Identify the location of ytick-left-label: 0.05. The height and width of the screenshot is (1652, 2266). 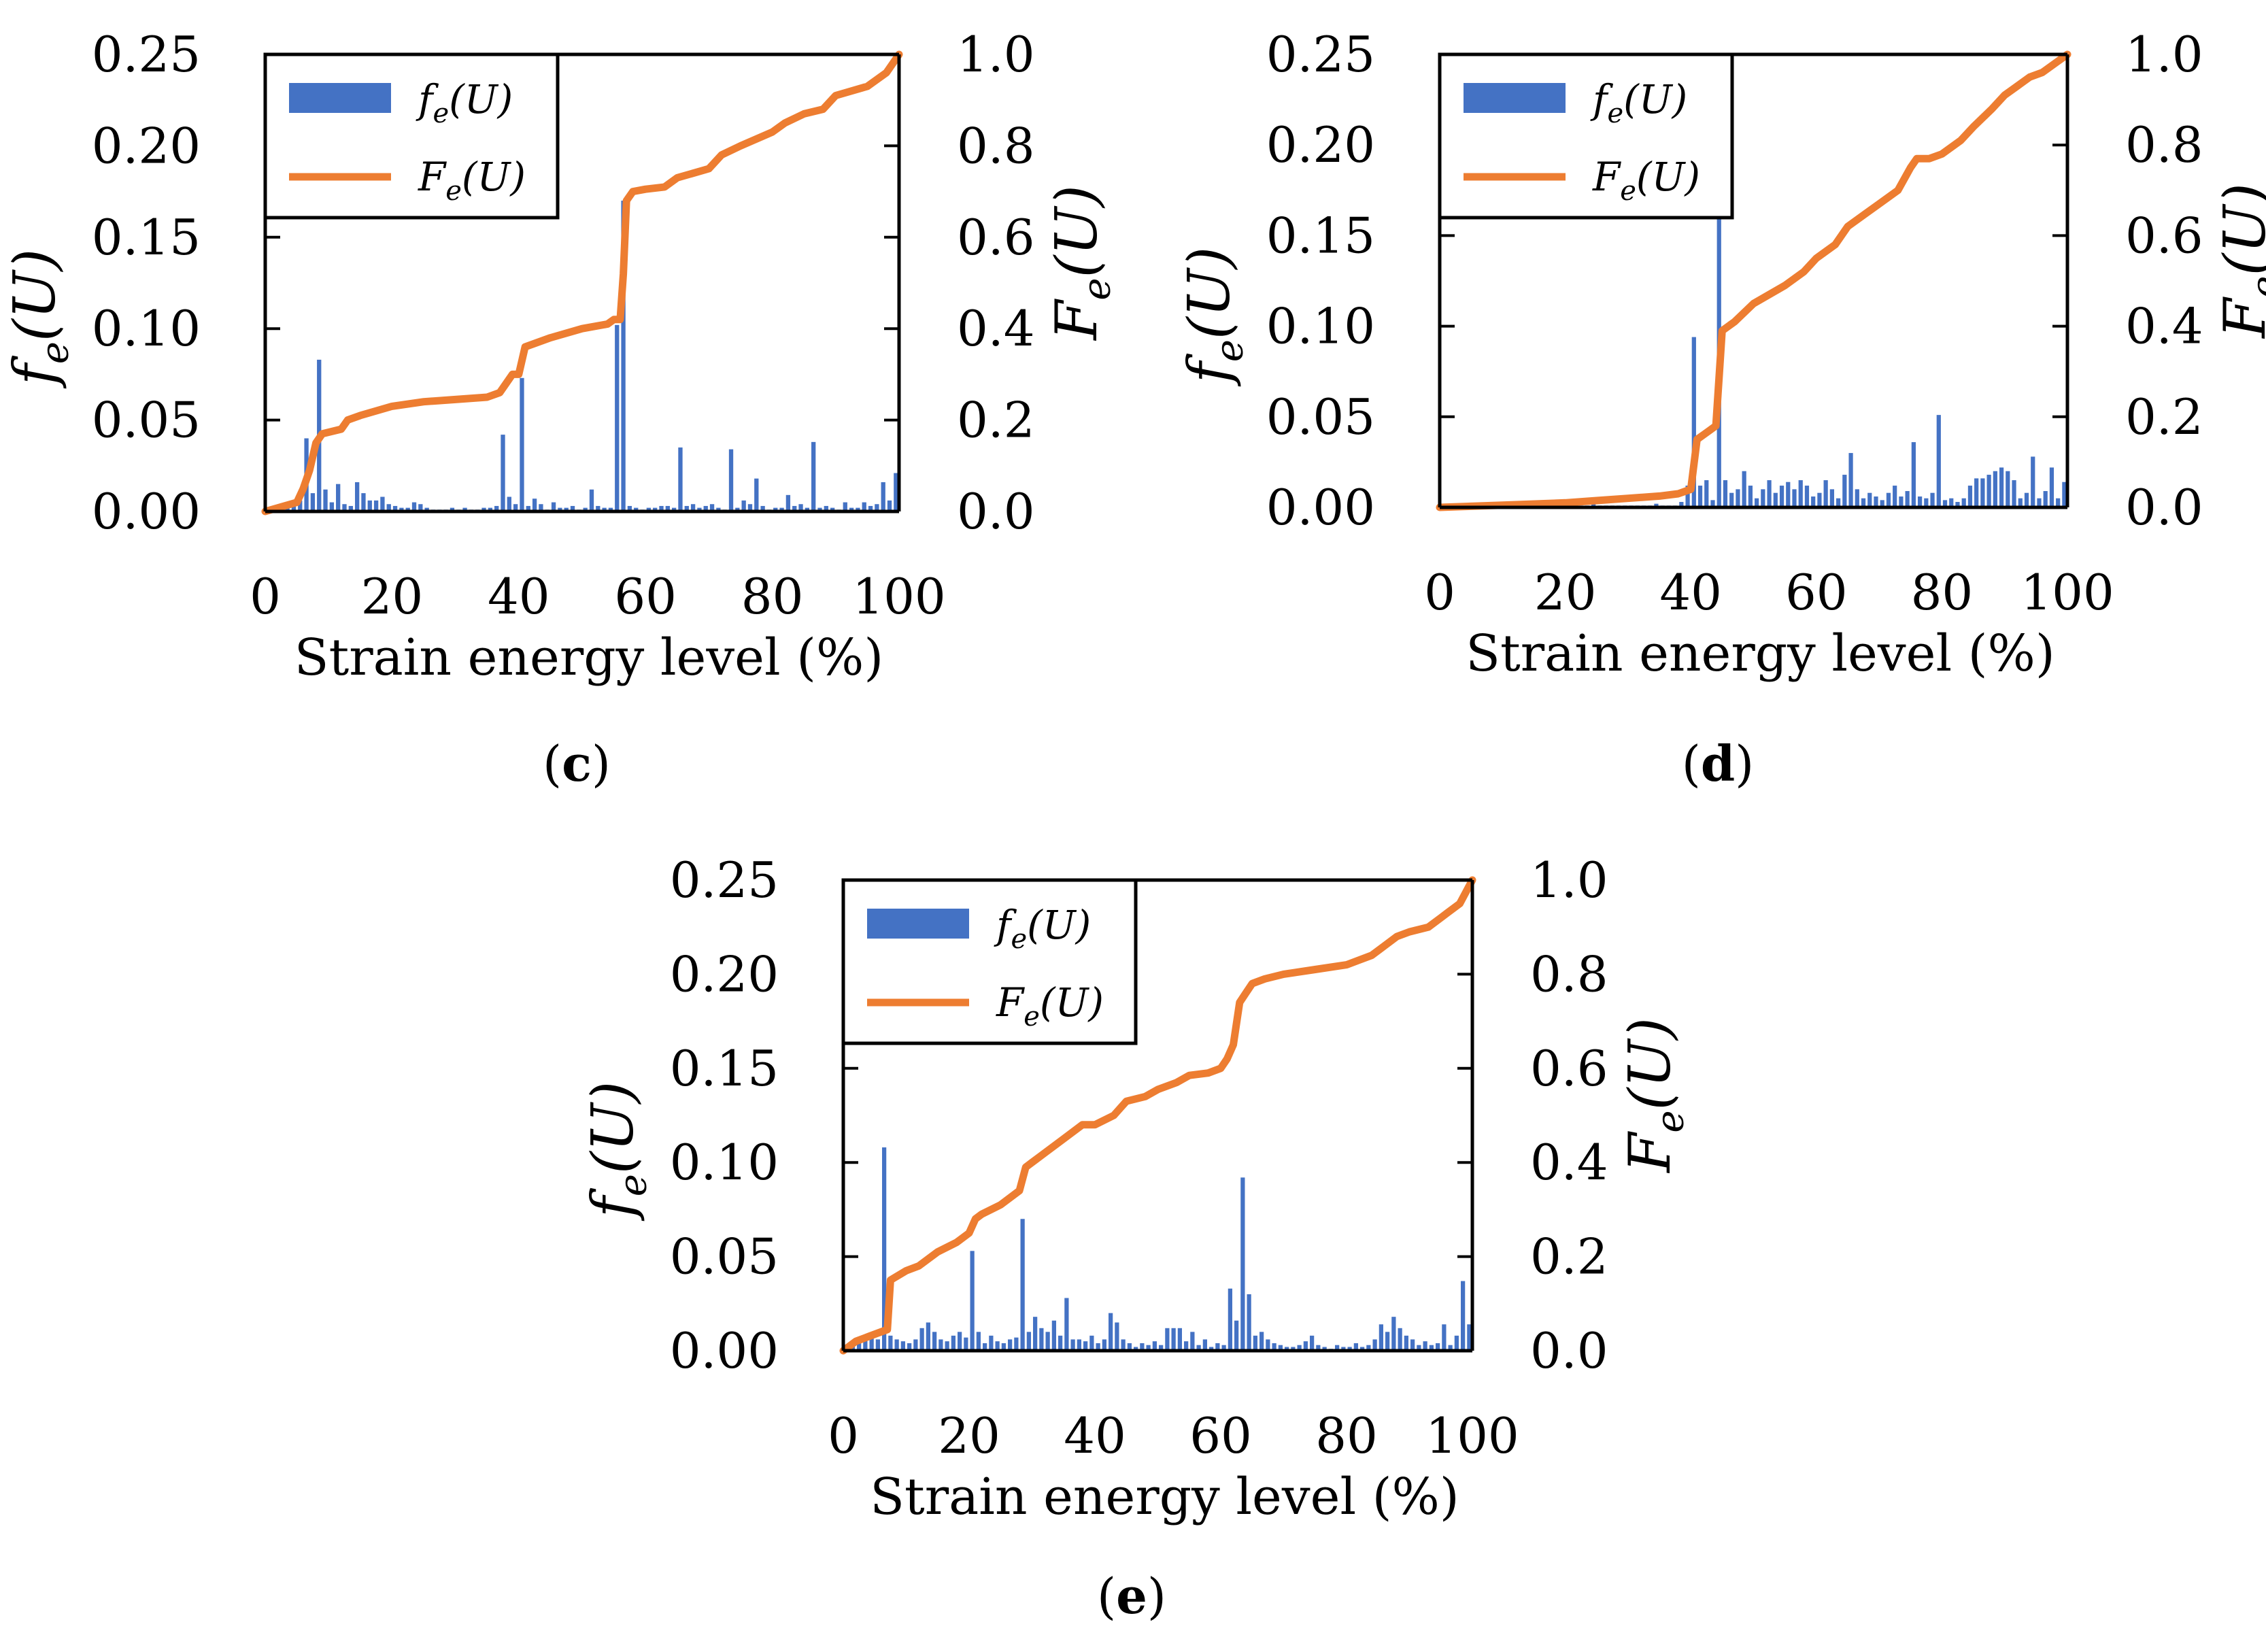
(725, 1257).